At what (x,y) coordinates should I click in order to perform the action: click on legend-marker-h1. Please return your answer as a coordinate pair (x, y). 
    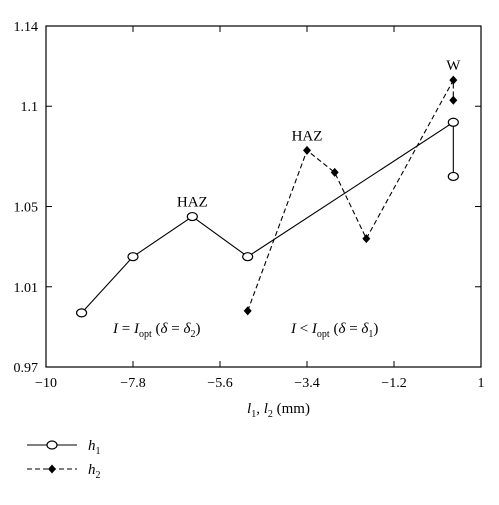
    Looking at the image, I should click on (52, 445).